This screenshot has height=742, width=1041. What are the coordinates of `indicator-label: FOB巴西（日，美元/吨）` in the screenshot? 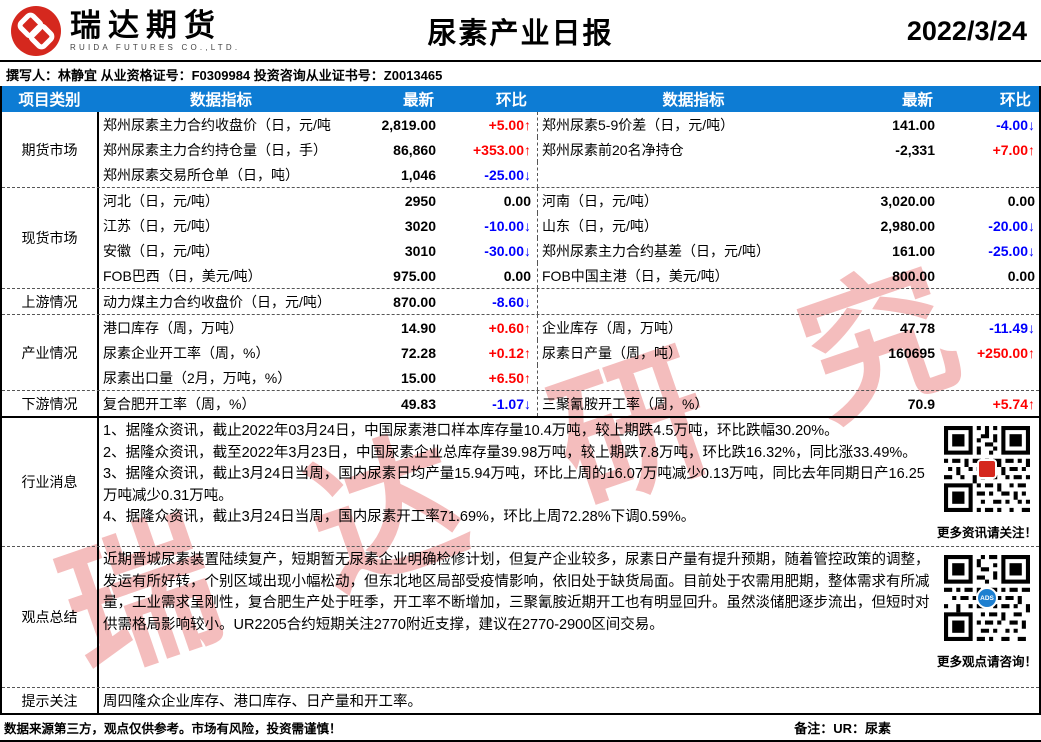 It's located at (182, 275).